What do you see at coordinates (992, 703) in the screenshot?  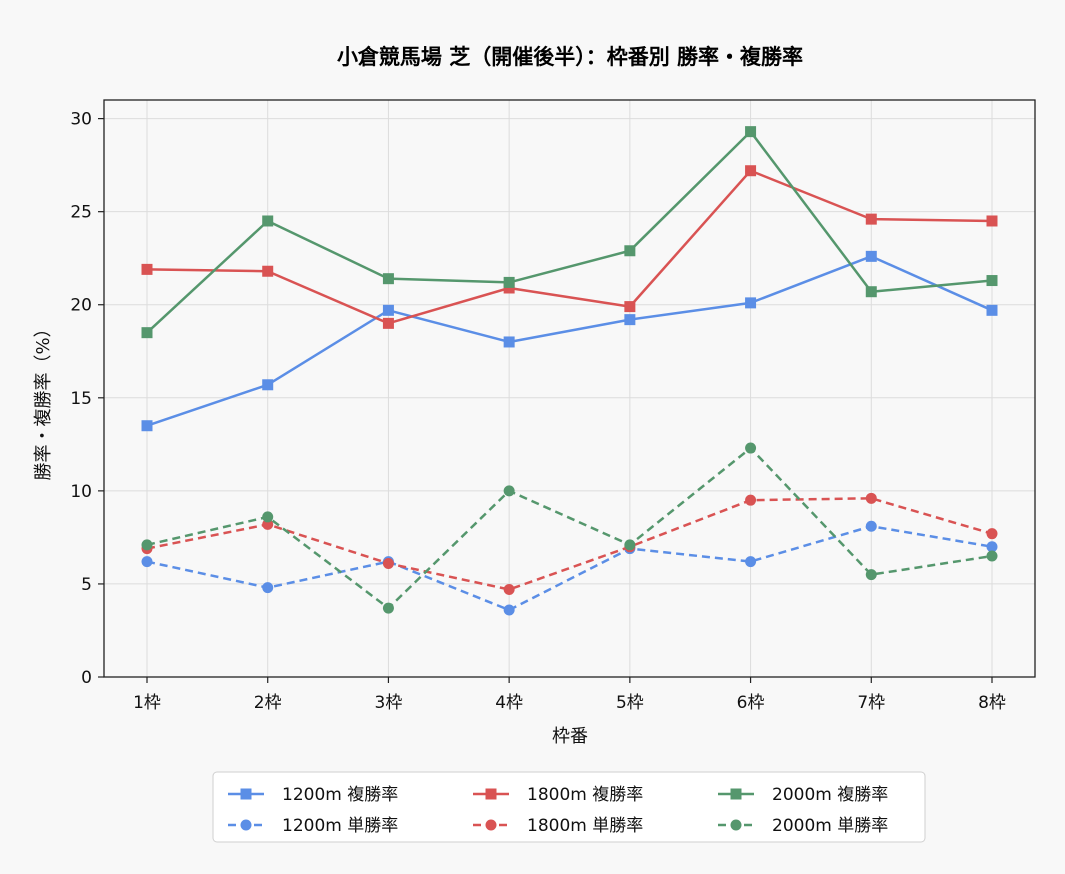 I see `x-tick-label: 8枠` at bounding box center [992, 703].